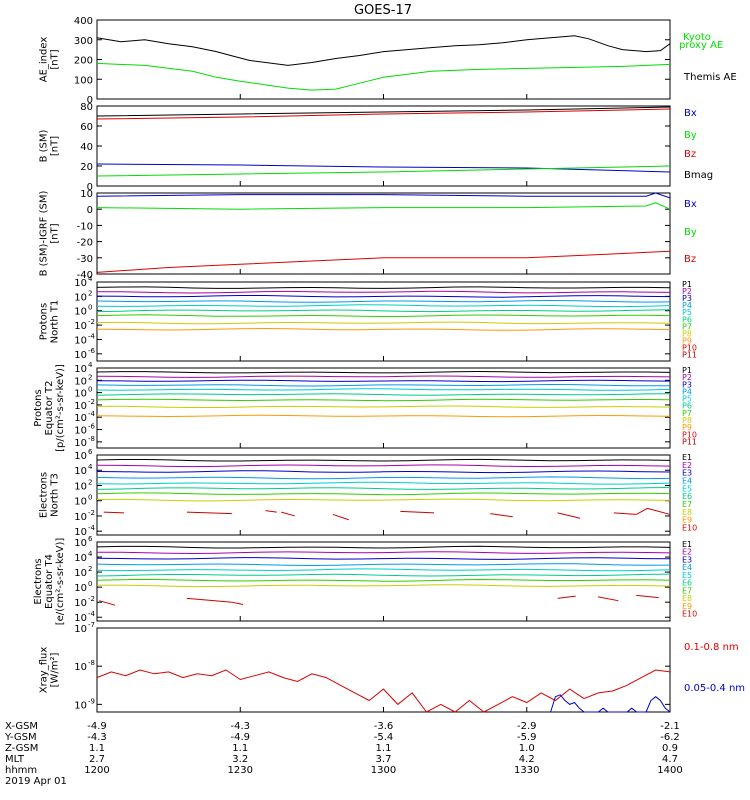 This screenshot has height=800, width=750. Describe the element at coordinates (697, 37) in the screenshot. I see `legend-entry: Kyoto` at that location.